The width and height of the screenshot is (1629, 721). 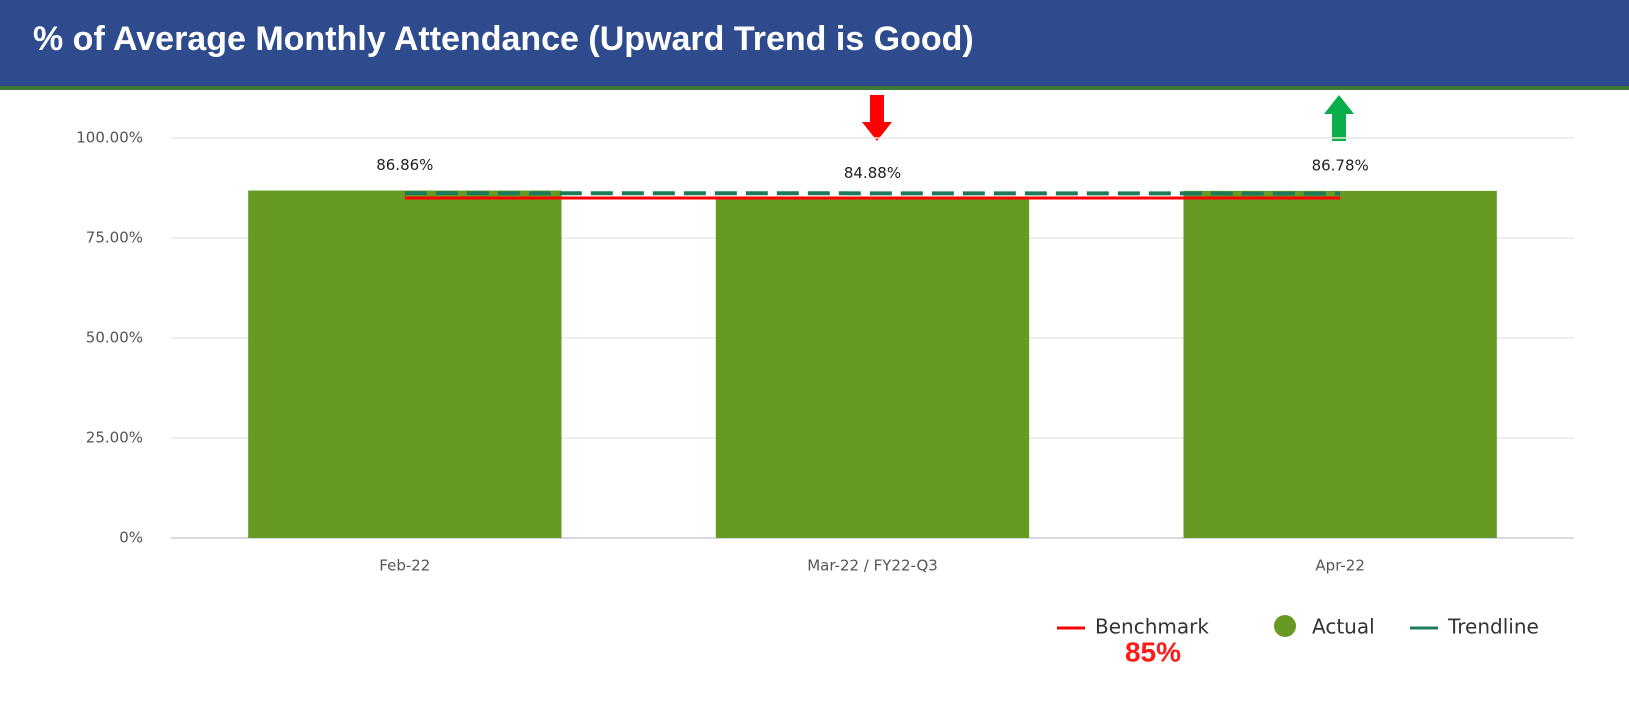 I want to click on y-tick-label: 25.00%, so click(x=114, y=438).